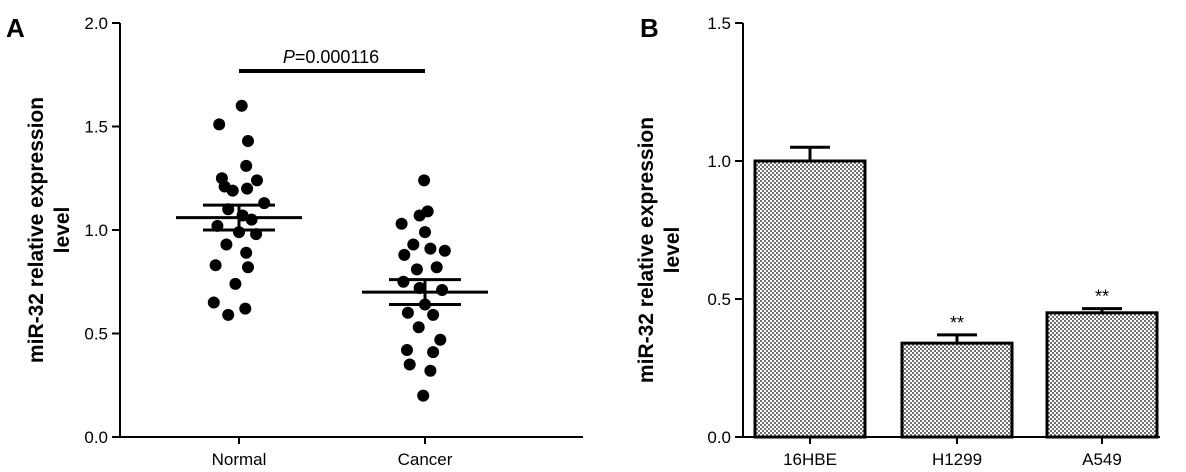 The width and height of the screenshot is (1186, 472). What do you see at coordinates (15, 28) in the screenshot?
I see `panel-a-letter: A` at bounding box center [15, 28].